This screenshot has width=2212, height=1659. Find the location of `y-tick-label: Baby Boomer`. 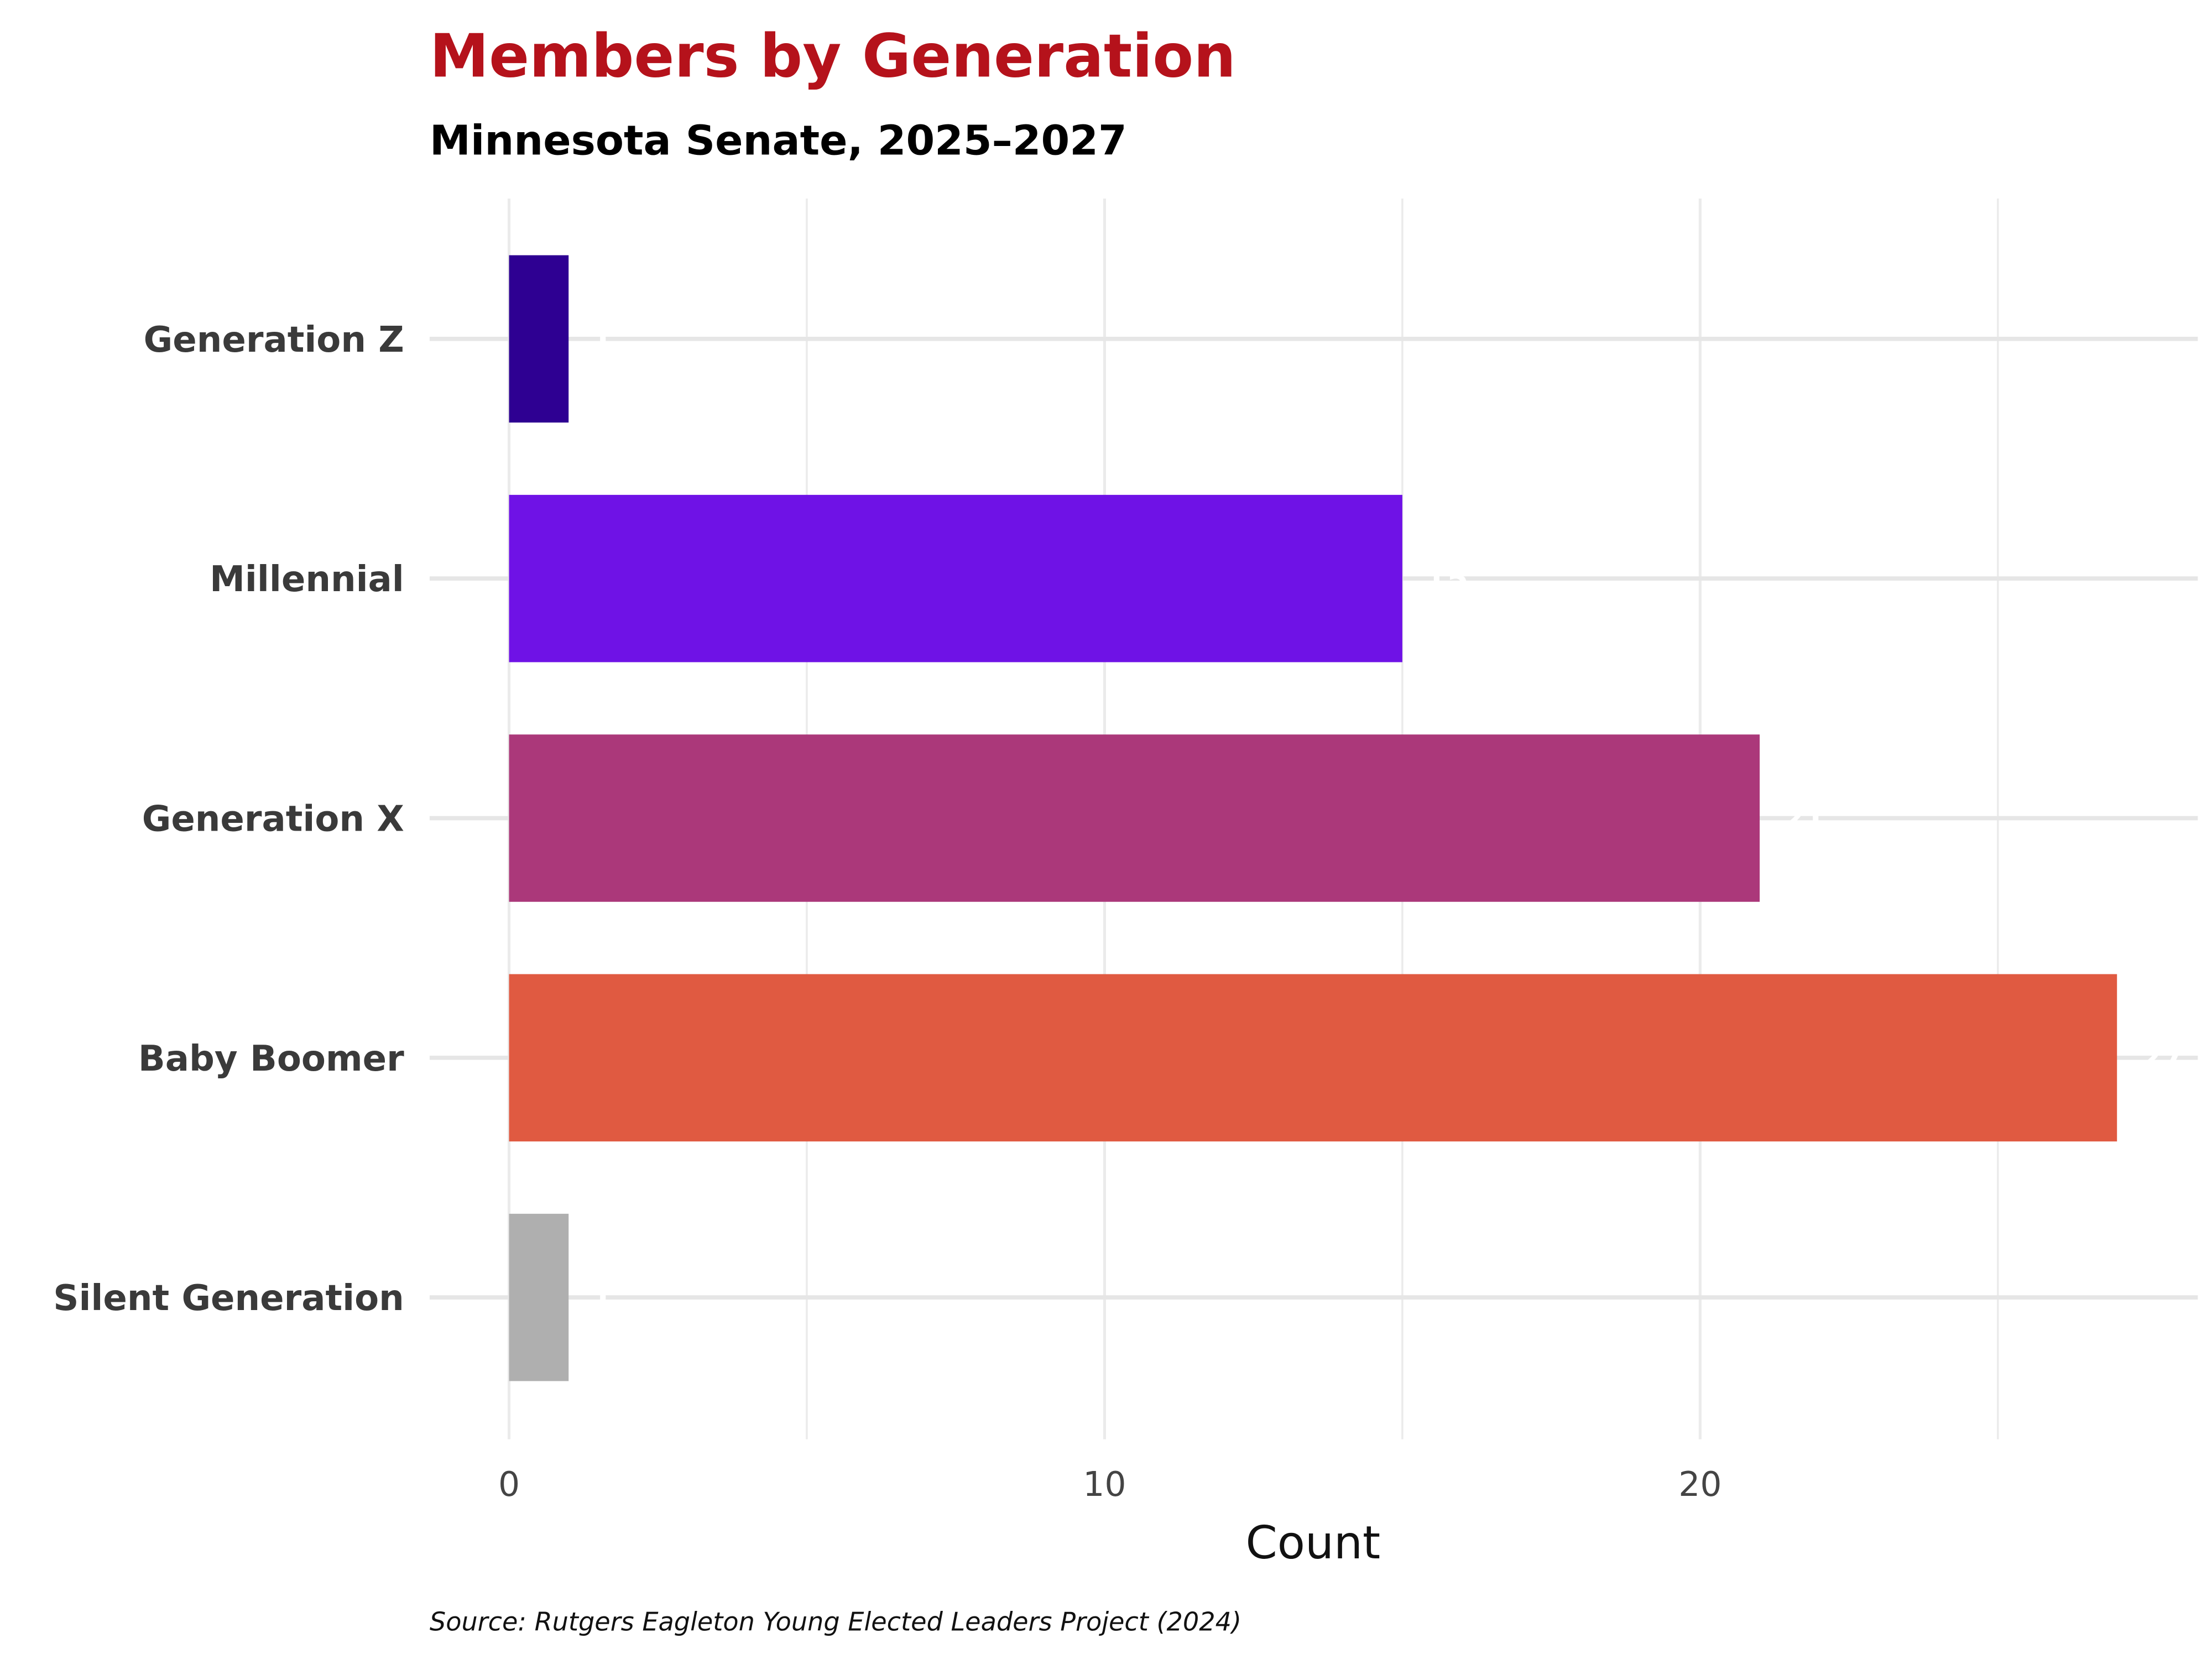

y-tick-label: Baby Boomer is located at coordinates (271, 1059).